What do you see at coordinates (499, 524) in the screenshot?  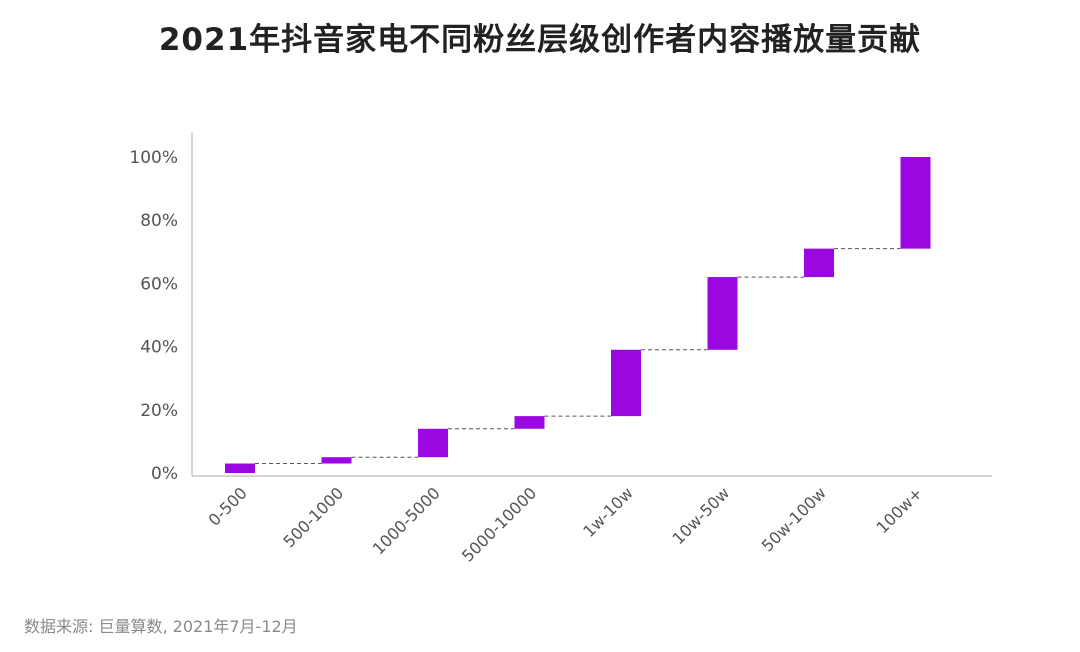 I see `x-tick-label: 5000-10000` at bounding box center [499, 524].